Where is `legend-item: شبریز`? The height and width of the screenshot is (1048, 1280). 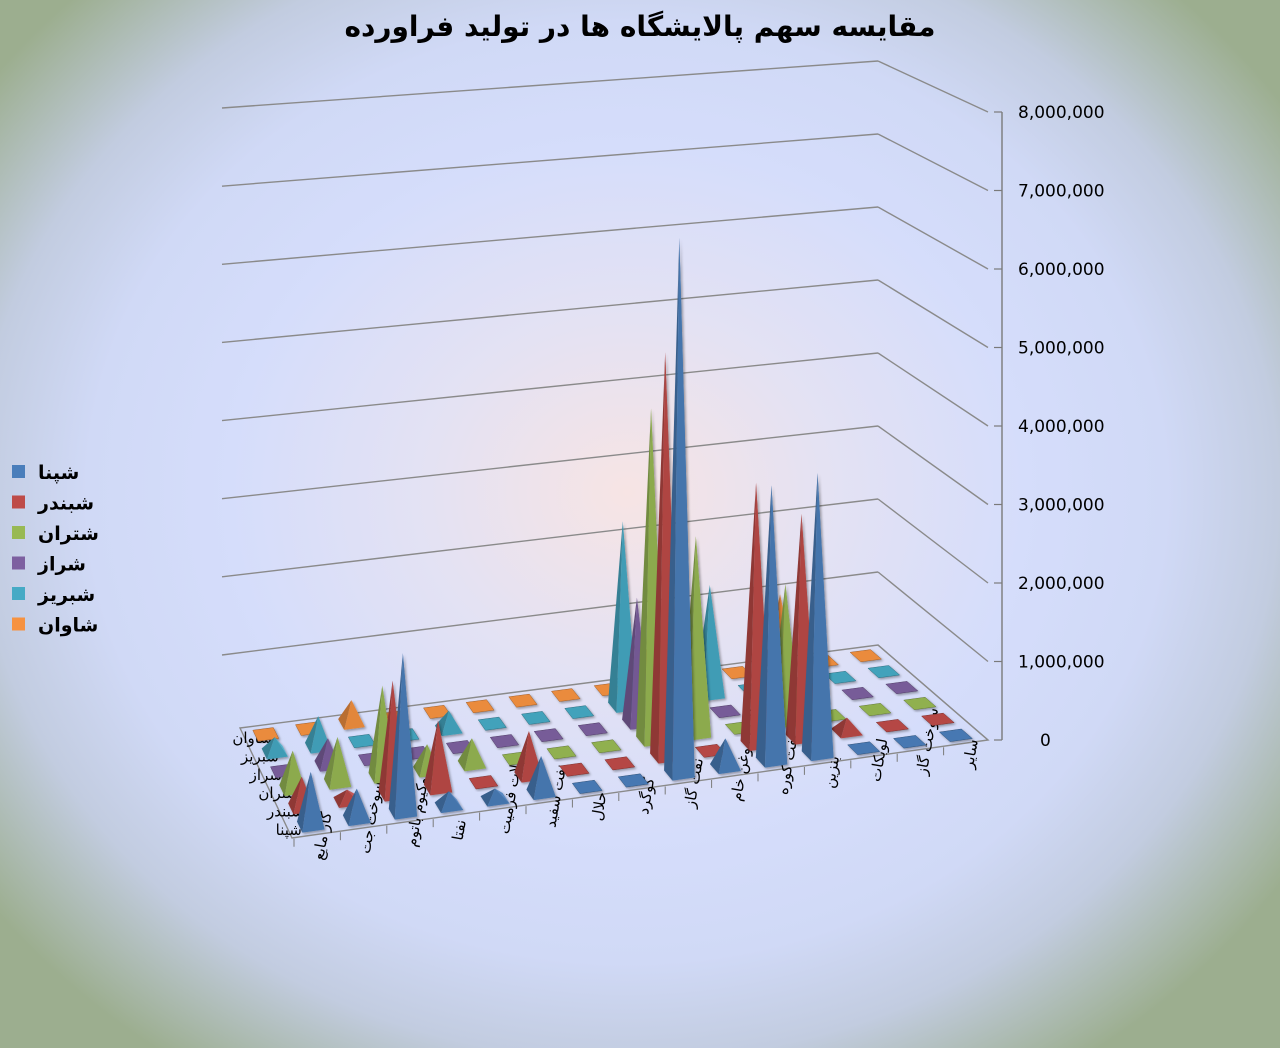 legend-item: شبریز is located at coordinates (53, 595).